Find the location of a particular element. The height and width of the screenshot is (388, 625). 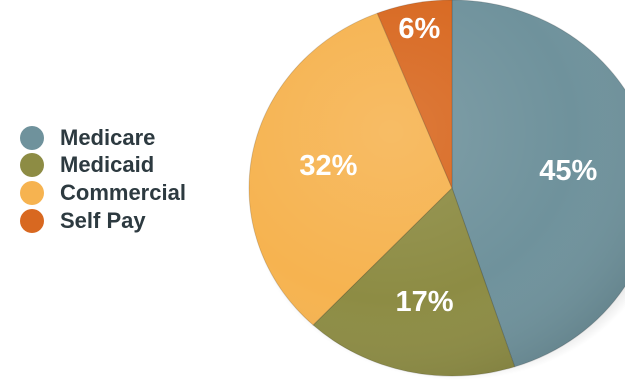

legend: Medicare Medicaid Commercial Self Pay is located at coordinates (127, 177).